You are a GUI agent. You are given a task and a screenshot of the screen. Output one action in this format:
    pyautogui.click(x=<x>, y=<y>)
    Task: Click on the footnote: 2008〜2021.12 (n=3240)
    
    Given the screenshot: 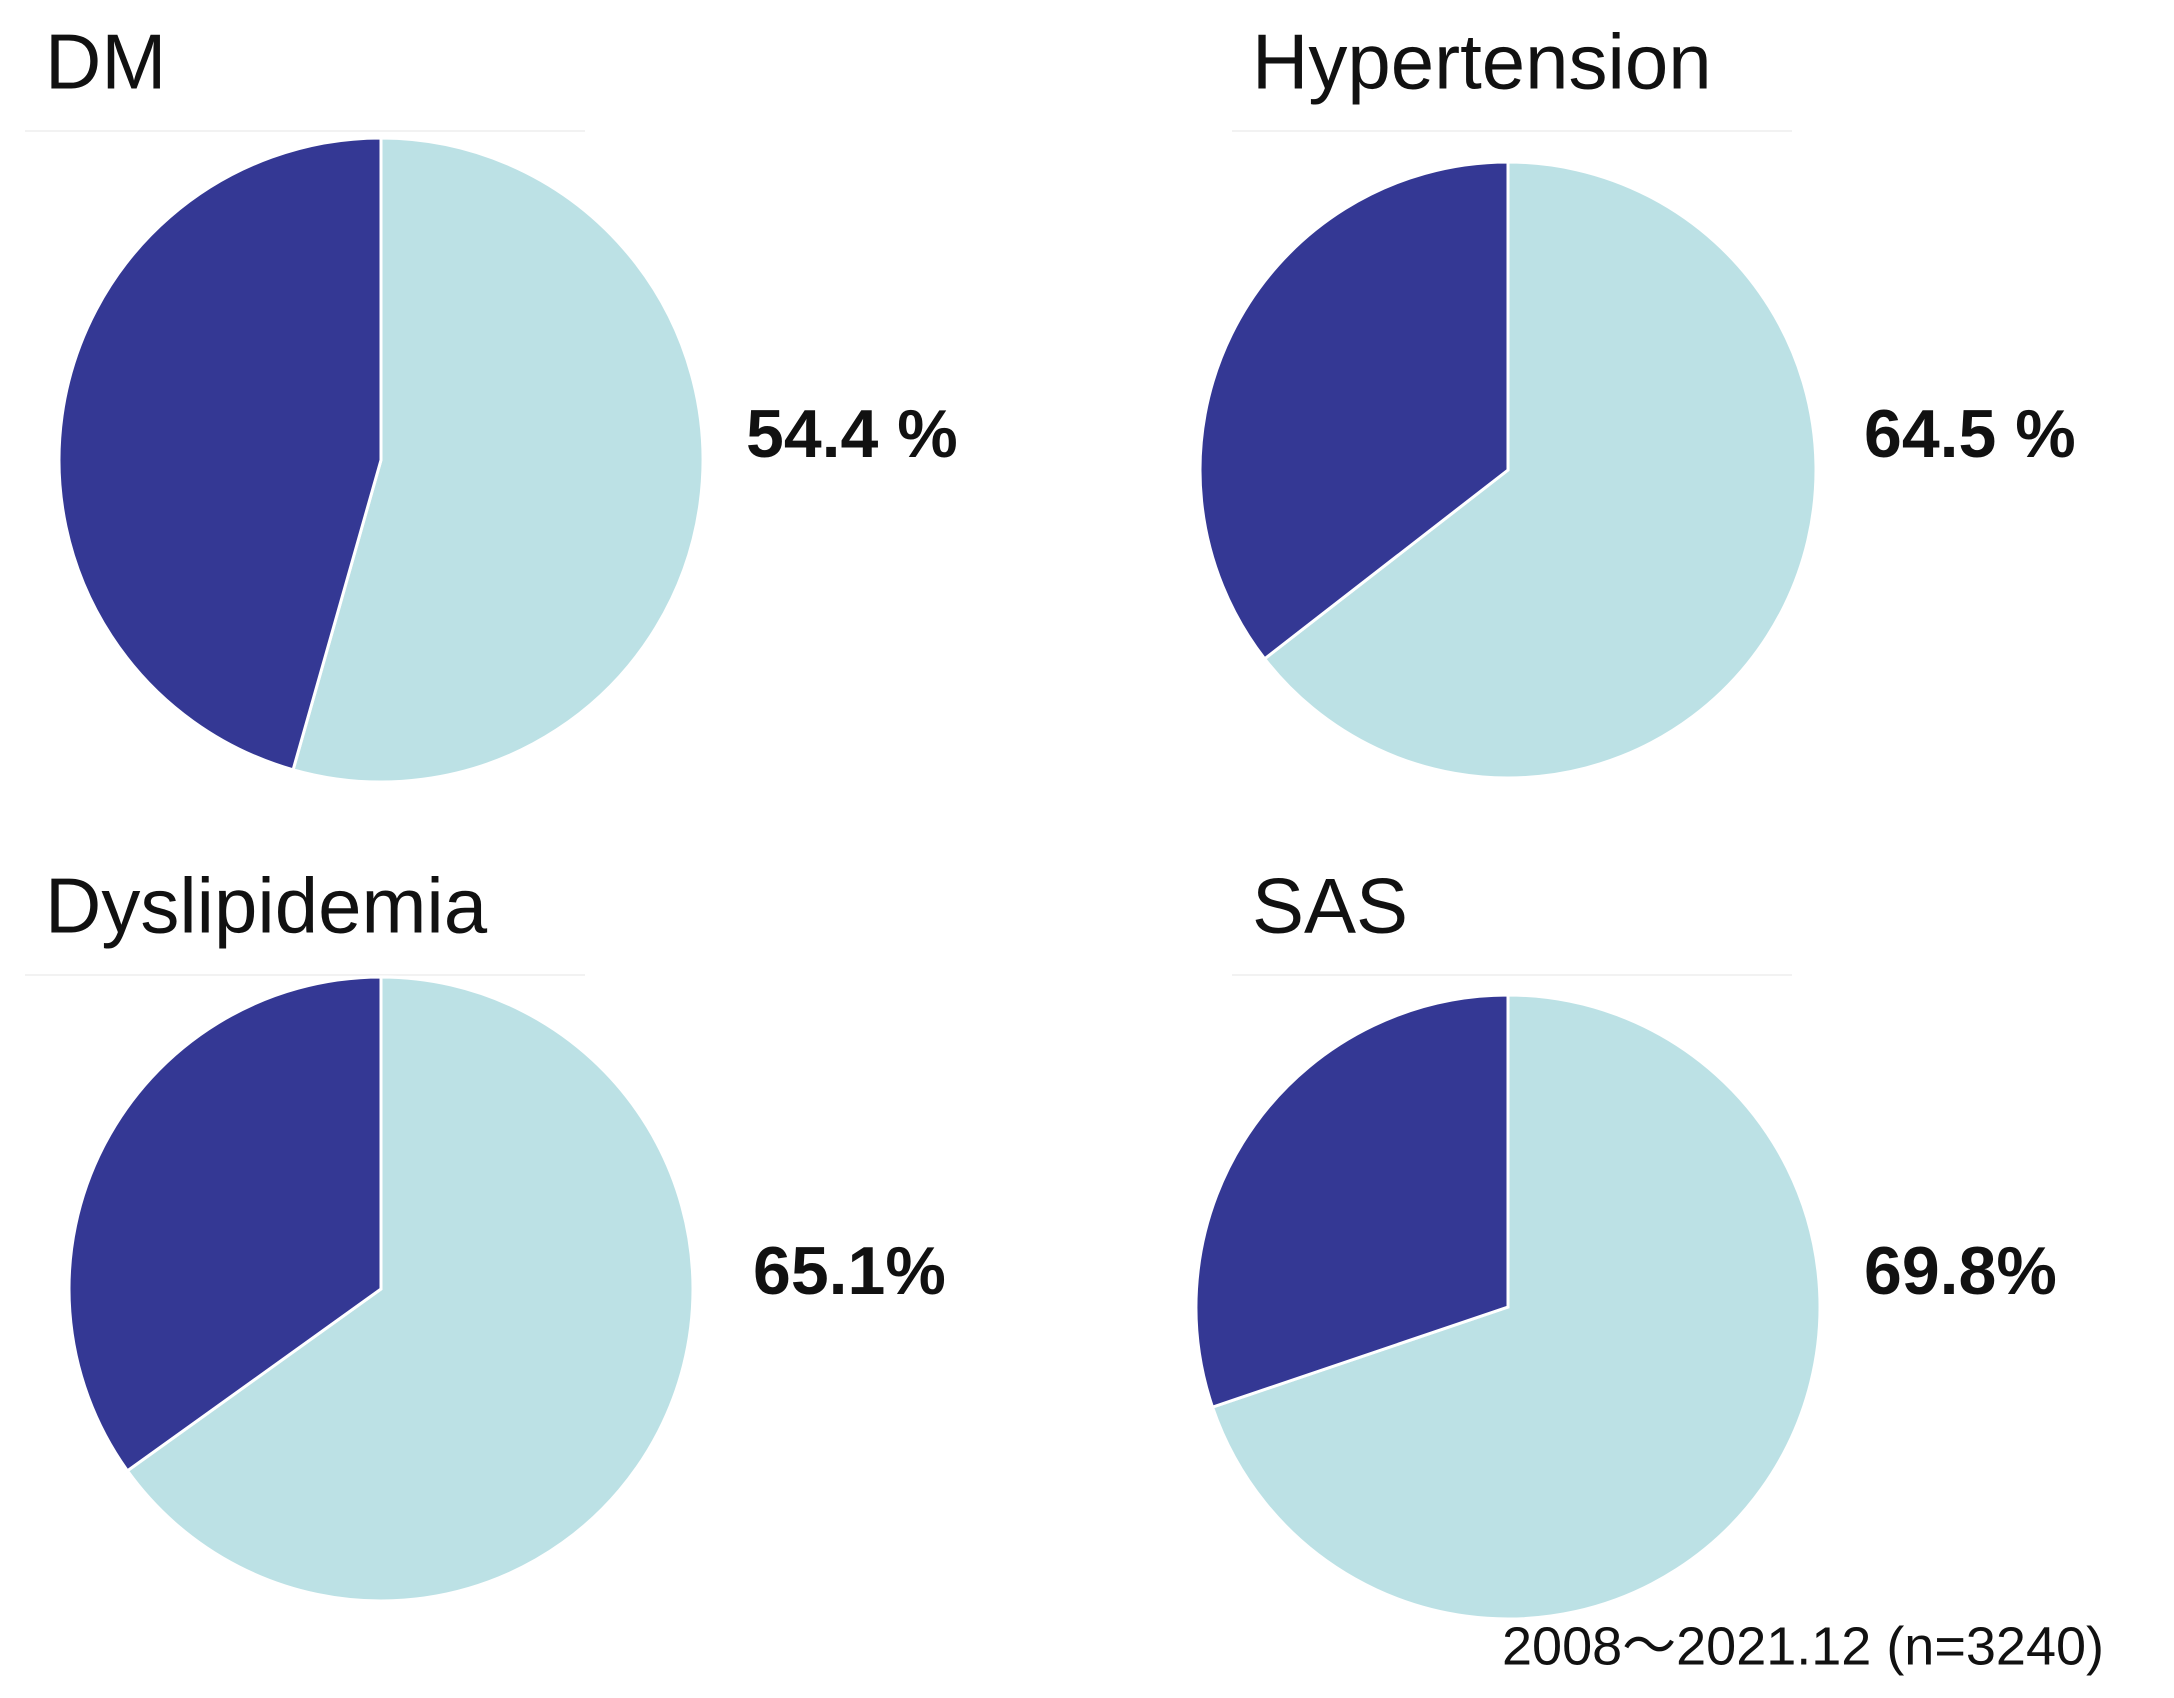 What is the action you would take?
    pyautogui.click(x=1803, y=1646)
    